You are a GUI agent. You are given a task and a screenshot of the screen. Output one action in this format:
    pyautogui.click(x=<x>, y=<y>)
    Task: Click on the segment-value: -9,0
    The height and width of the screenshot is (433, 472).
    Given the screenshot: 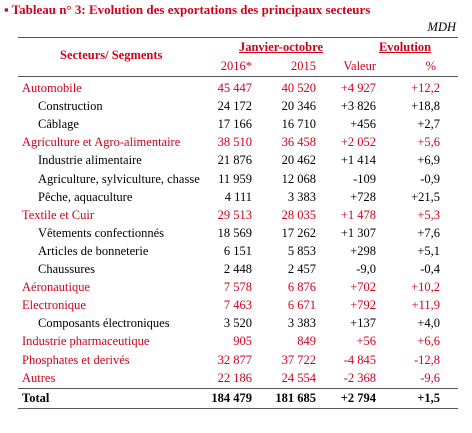 What is the action you would take?
    pyautogui.click(x=366, y=269)
    